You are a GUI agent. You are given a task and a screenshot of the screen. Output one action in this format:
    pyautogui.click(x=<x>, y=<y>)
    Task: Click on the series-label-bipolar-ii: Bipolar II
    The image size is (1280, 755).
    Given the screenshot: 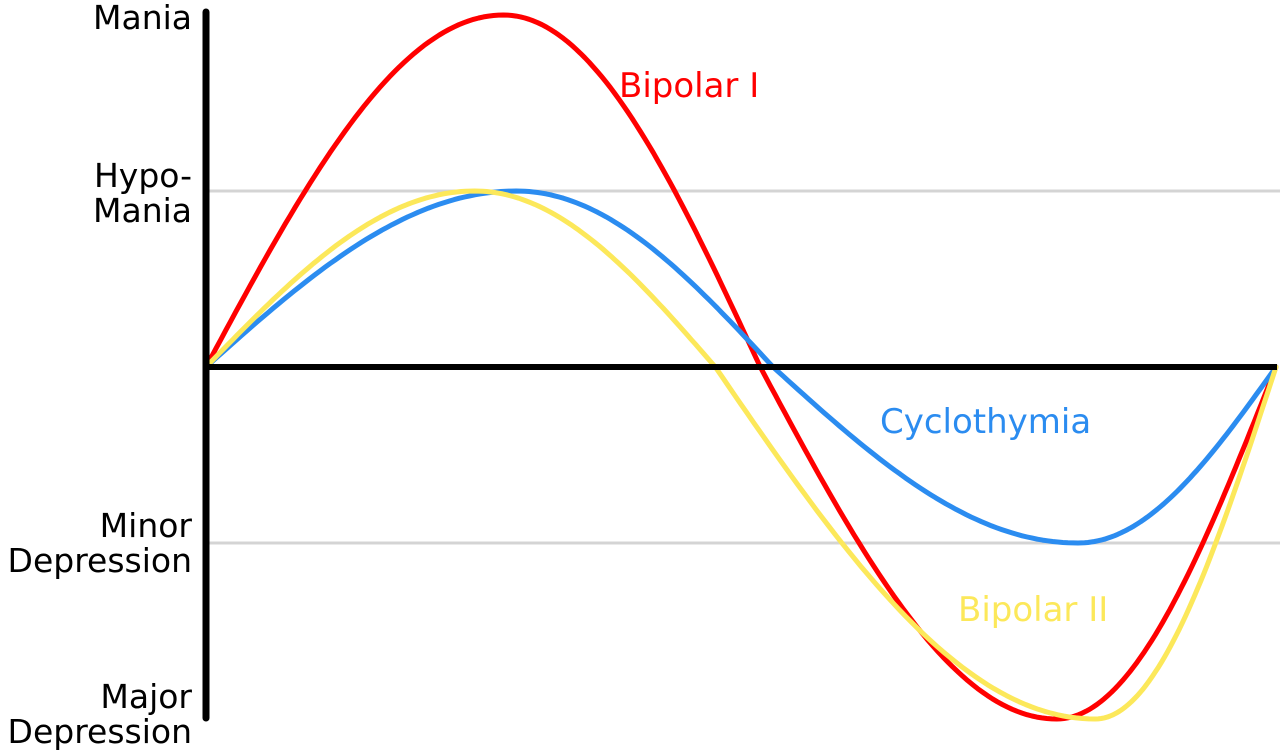 What is the action you would take?
    pyautogui.click(x=1033, y=610)
    